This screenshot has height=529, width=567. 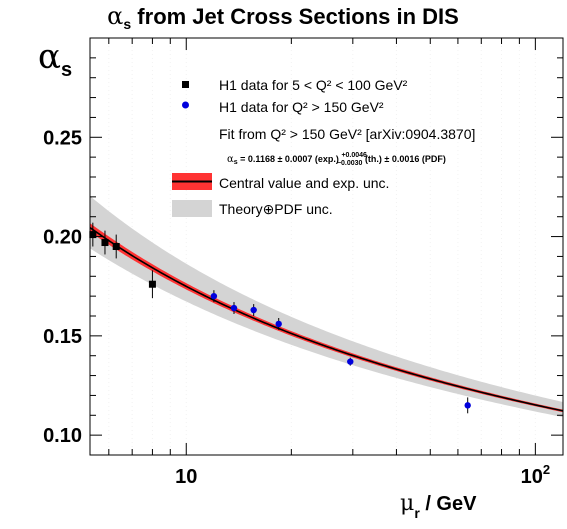 What do you see at coordinates (62, 138) in the screenshot?
I see `y-tick-label: 0.25` at bounding box center [62, 138].